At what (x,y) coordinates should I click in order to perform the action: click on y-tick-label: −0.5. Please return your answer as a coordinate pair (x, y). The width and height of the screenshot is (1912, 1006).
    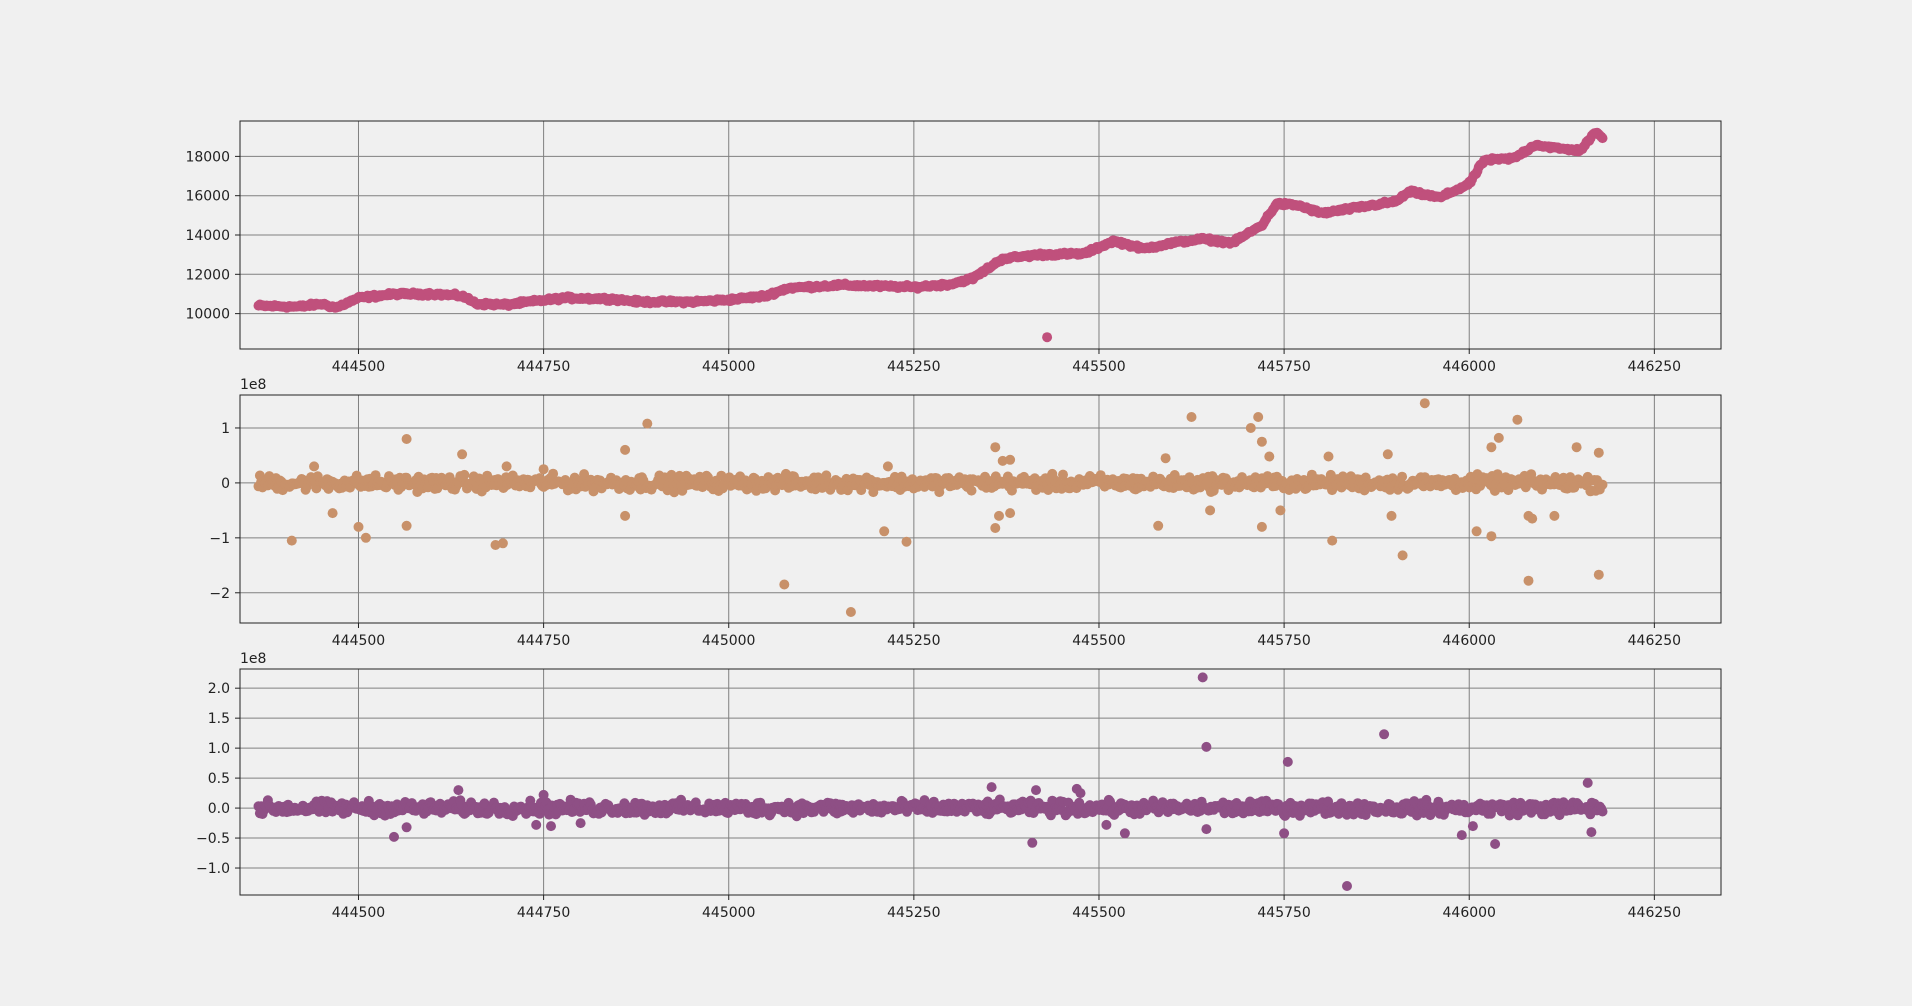
    Looking at the image, I should click on (213, 839).